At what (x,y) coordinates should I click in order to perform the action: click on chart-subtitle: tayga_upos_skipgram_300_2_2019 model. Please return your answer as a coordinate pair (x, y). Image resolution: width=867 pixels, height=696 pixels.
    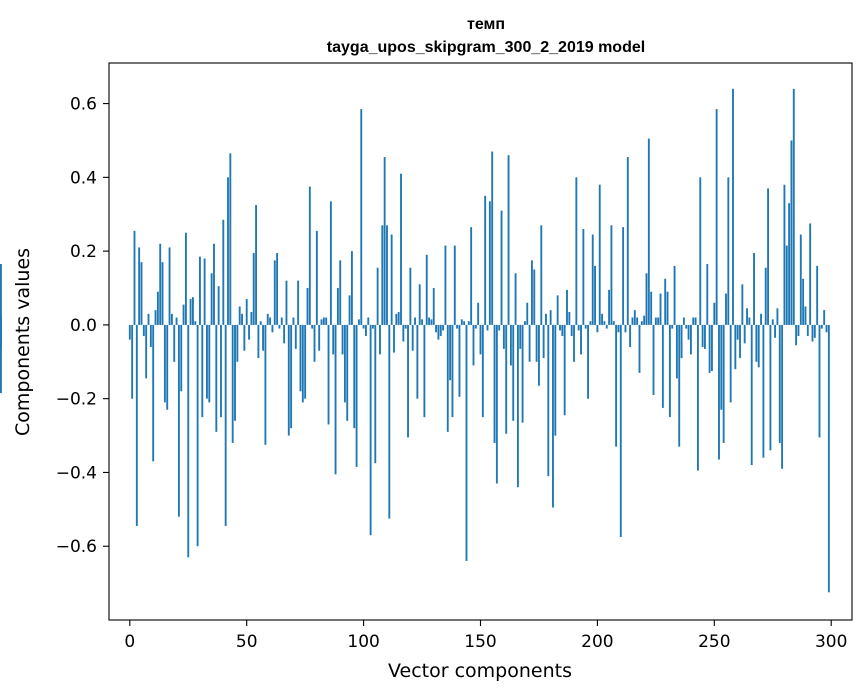
    Looking at the image, I should click on (486, 47).